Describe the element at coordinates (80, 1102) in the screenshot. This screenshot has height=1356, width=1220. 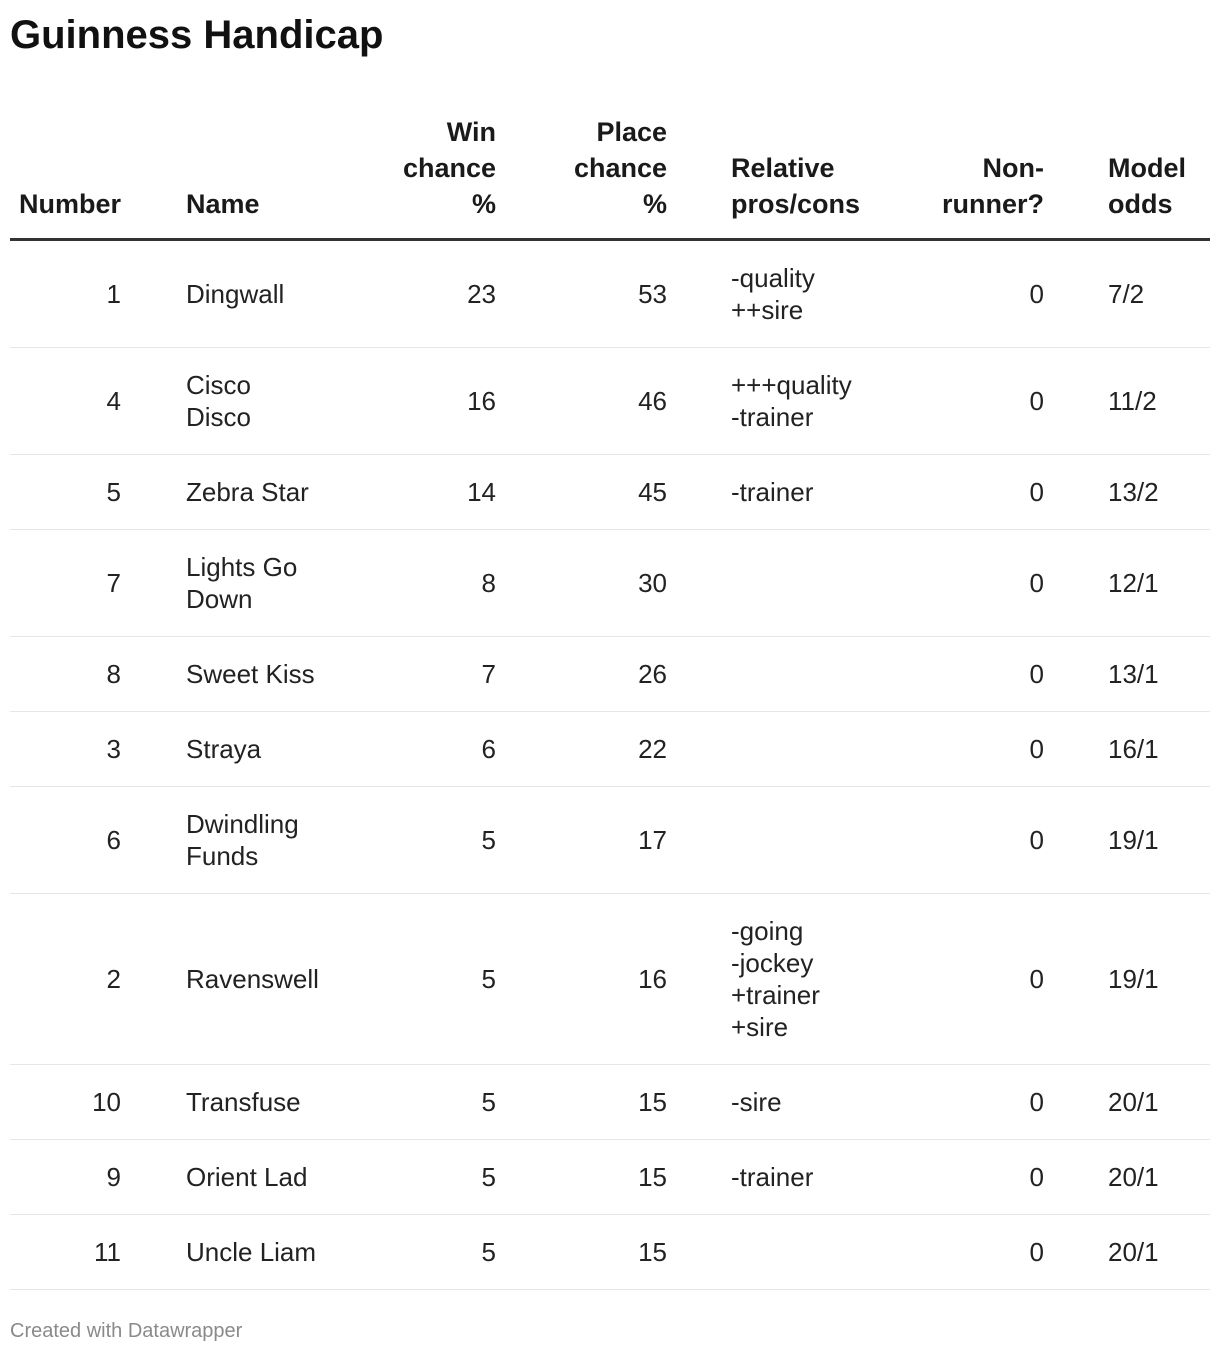
I see `cell-number: 10` at that location.